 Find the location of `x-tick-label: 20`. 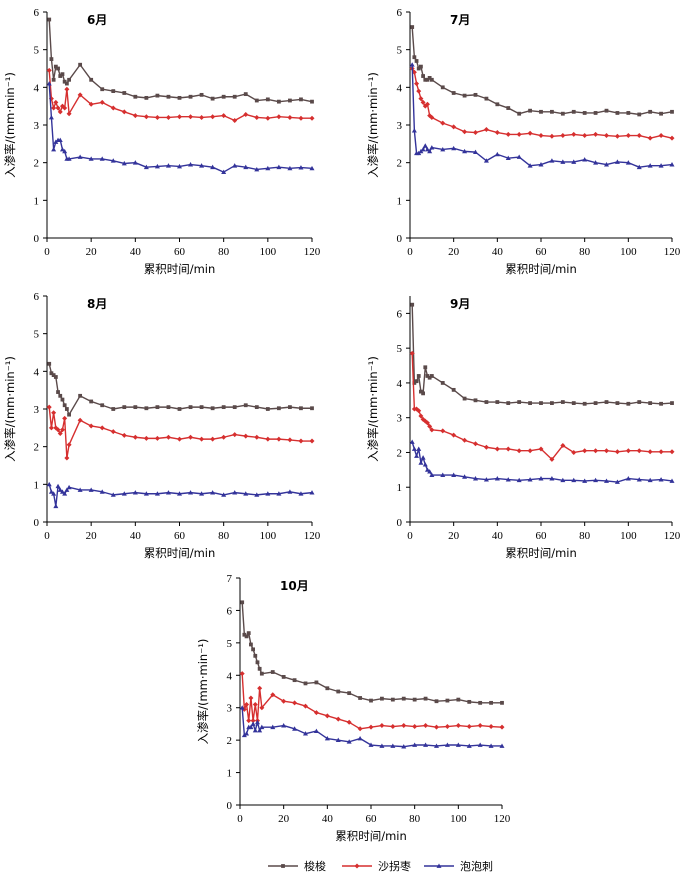

x-tick-label: 20 is located at coordinates (454, 536).